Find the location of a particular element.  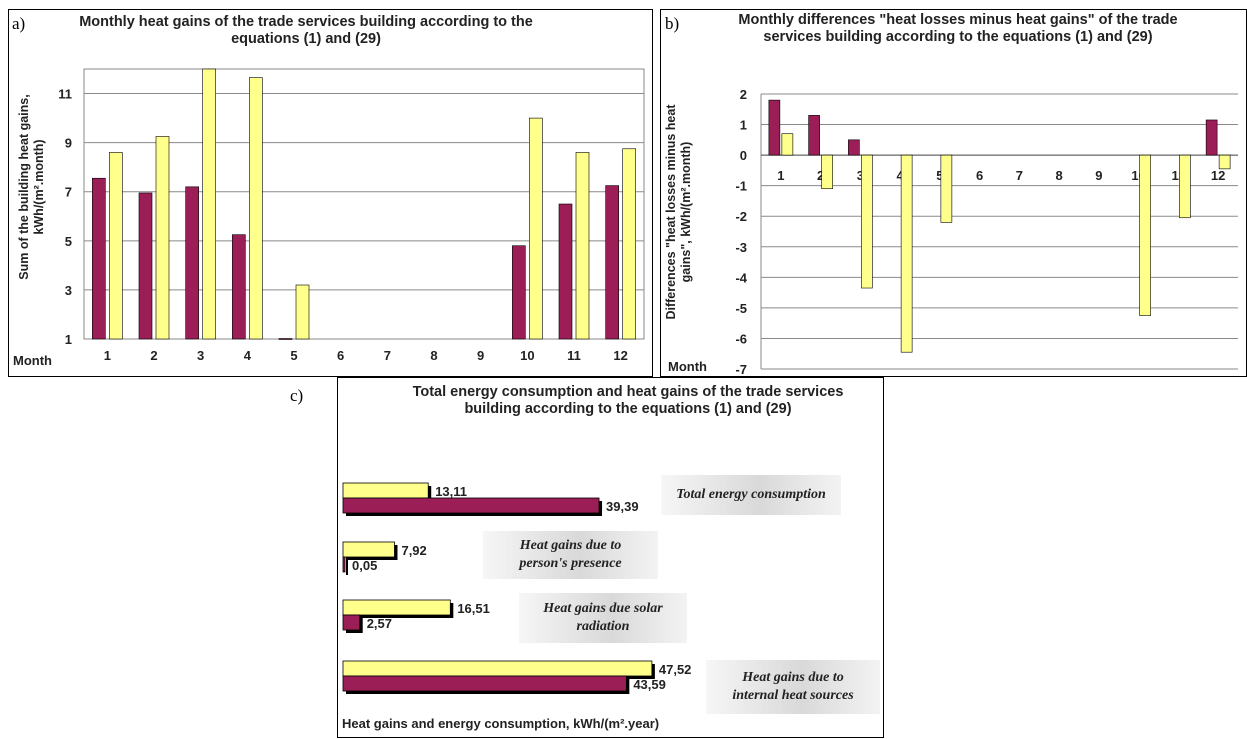

x-tick-label: 8 is located at coordinates (1059, 175).